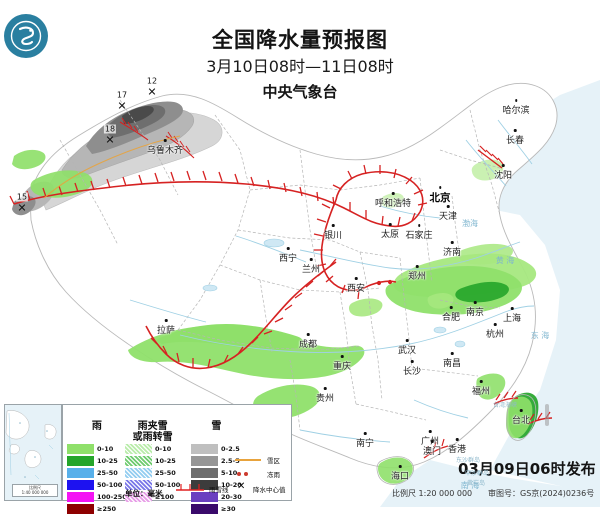  I want to click on legend-label-sleet-4: ≥100, so click(165, 496).